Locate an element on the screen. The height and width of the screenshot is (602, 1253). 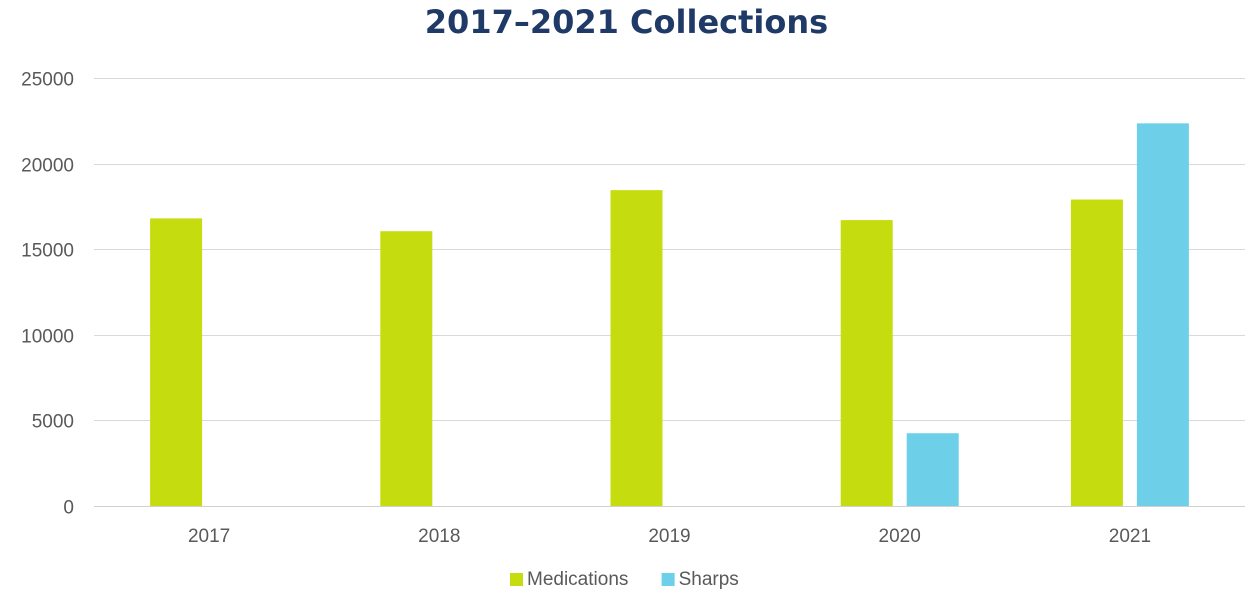
chart-title: 2017–2021 Collections is located at coordinates (626, 22).